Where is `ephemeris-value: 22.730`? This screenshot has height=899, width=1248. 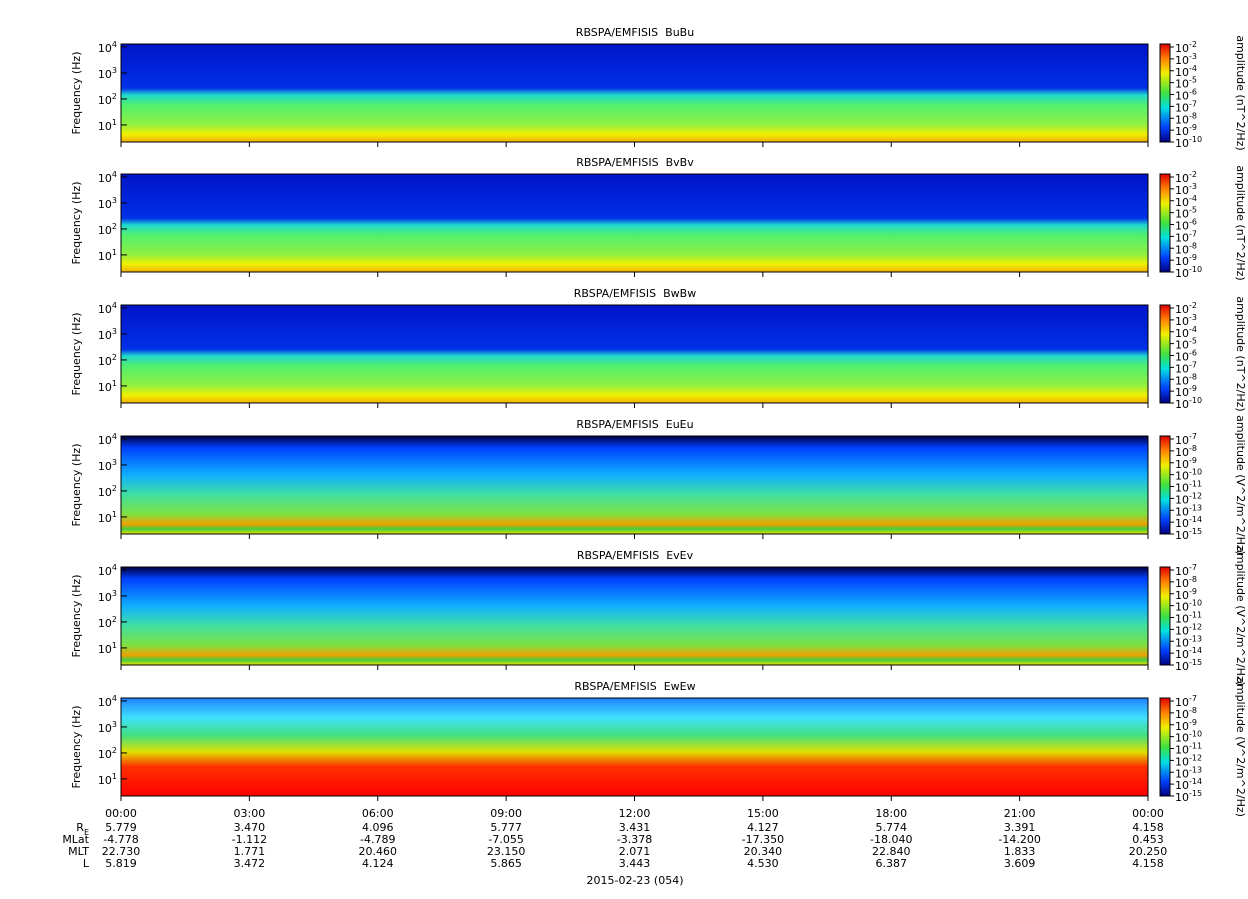
ephemeris-value: 22.730 is located at coordinates (121, 851).